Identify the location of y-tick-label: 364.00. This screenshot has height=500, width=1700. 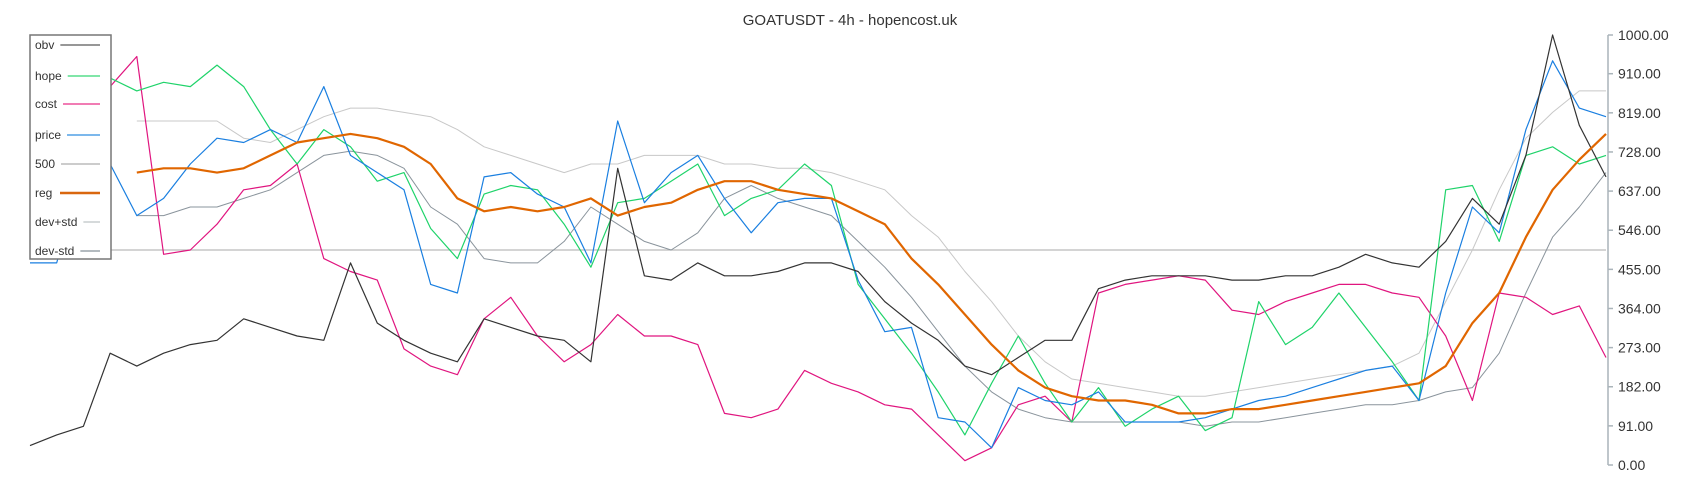
(1639, 308).